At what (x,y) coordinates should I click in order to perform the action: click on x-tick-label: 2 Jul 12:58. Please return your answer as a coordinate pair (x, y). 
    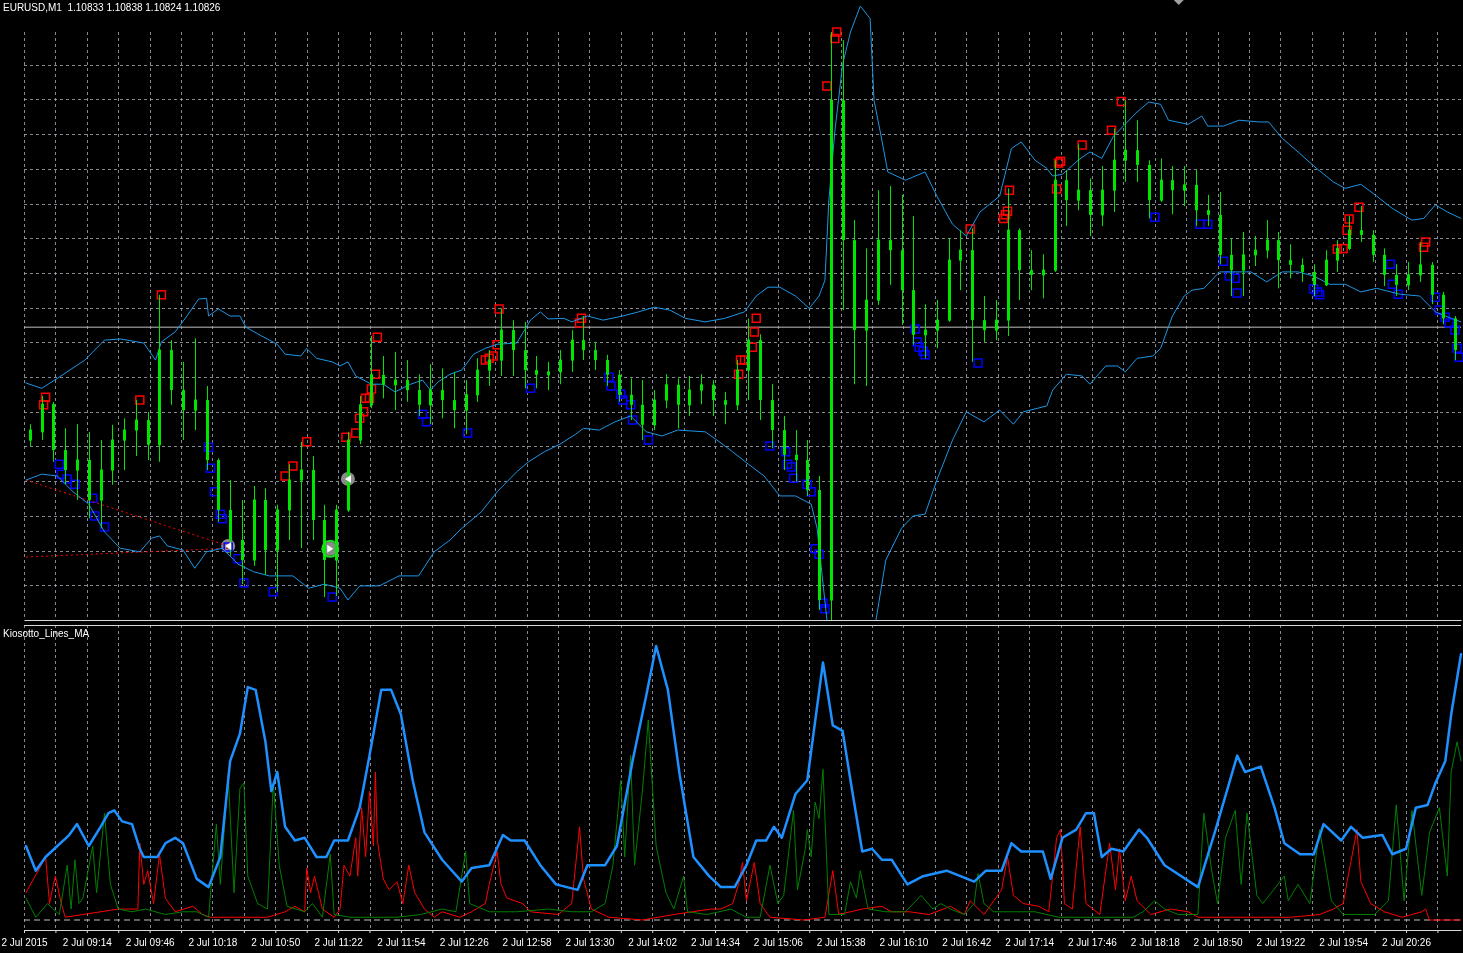
    Looking at the image, I should click on (527, 943).